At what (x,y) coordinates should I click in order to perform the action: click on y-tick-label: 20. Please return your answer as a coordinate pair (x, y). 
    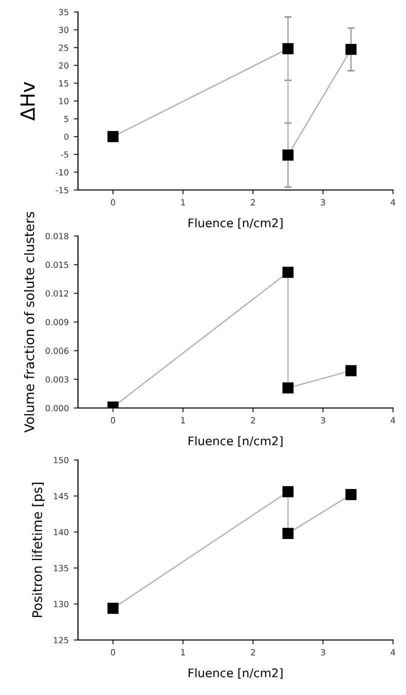
    Looking at the image, I should click on (63, 65).